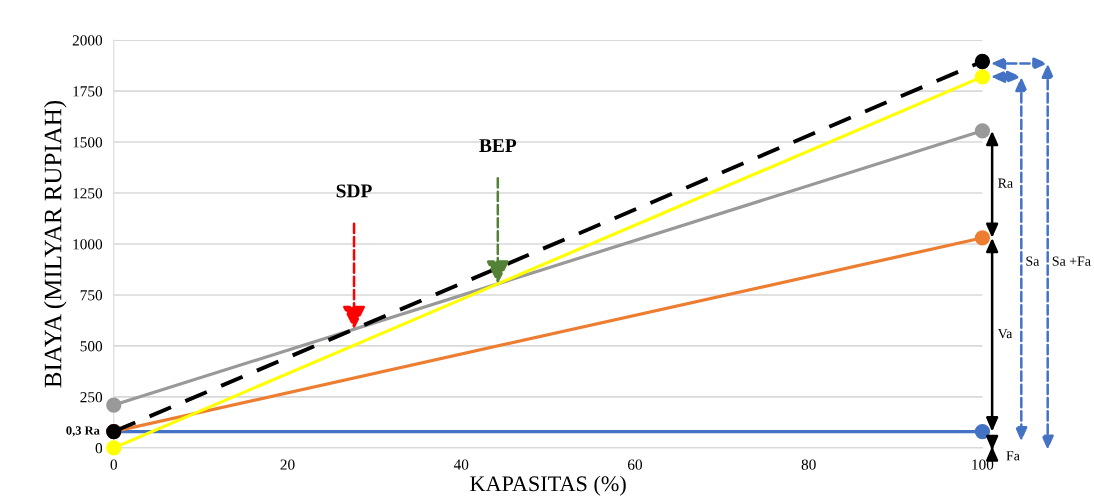 The height and width of the screenshot is (501, 1094). Describe the element at coordinates (83, 431) in the screenshot. I see `annotation: 0,3 Ra` at that location.